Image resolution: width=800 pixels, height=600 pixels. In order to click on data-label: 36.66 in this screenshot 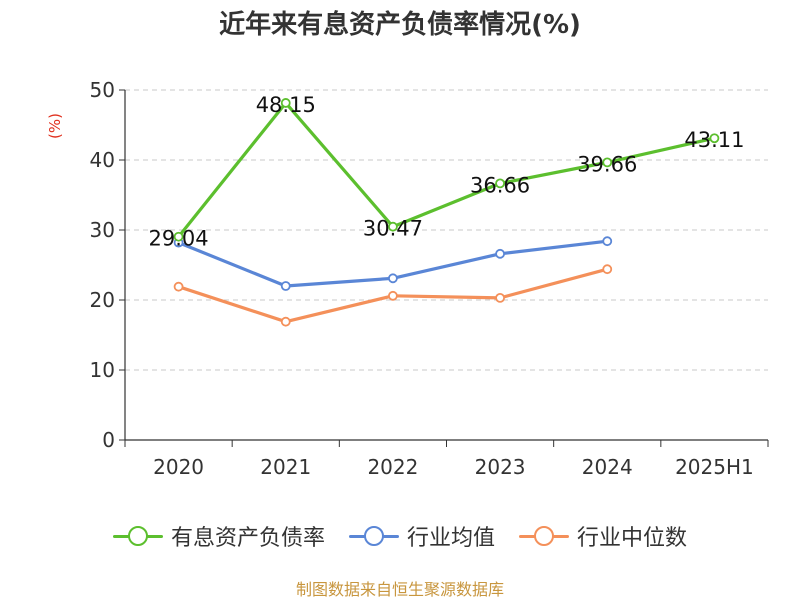, I will do `click(500, 185)`.